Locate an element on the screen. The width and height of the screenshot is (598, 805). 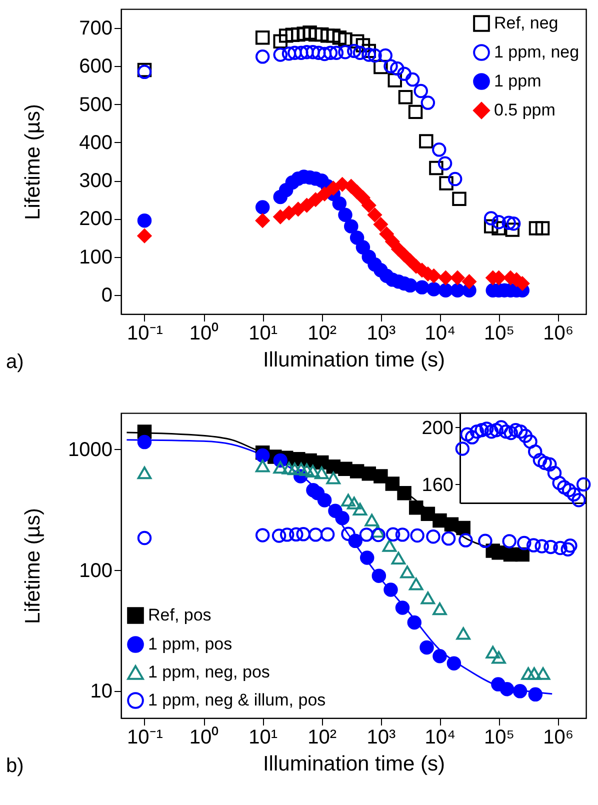
text: a) is located at coordinates (15, 362).